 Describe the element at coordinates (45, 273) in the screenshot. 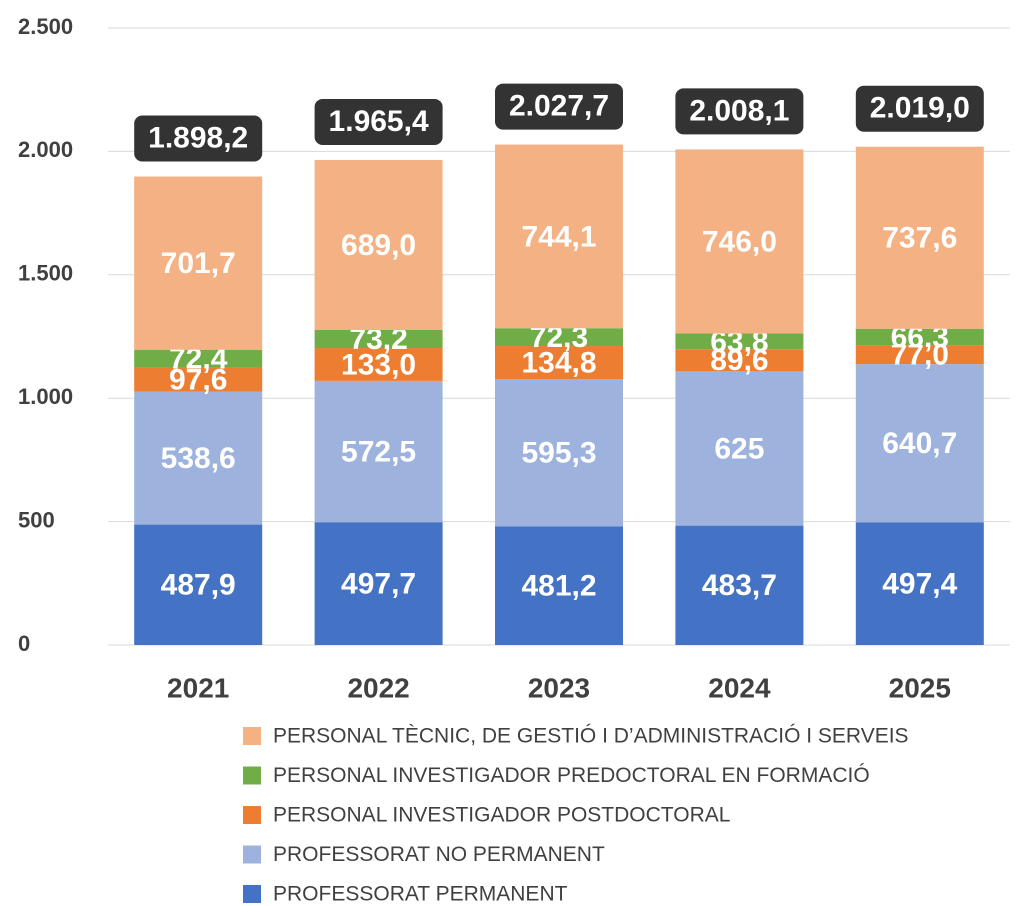

I see `y-tick-label: 1.500` at that location.